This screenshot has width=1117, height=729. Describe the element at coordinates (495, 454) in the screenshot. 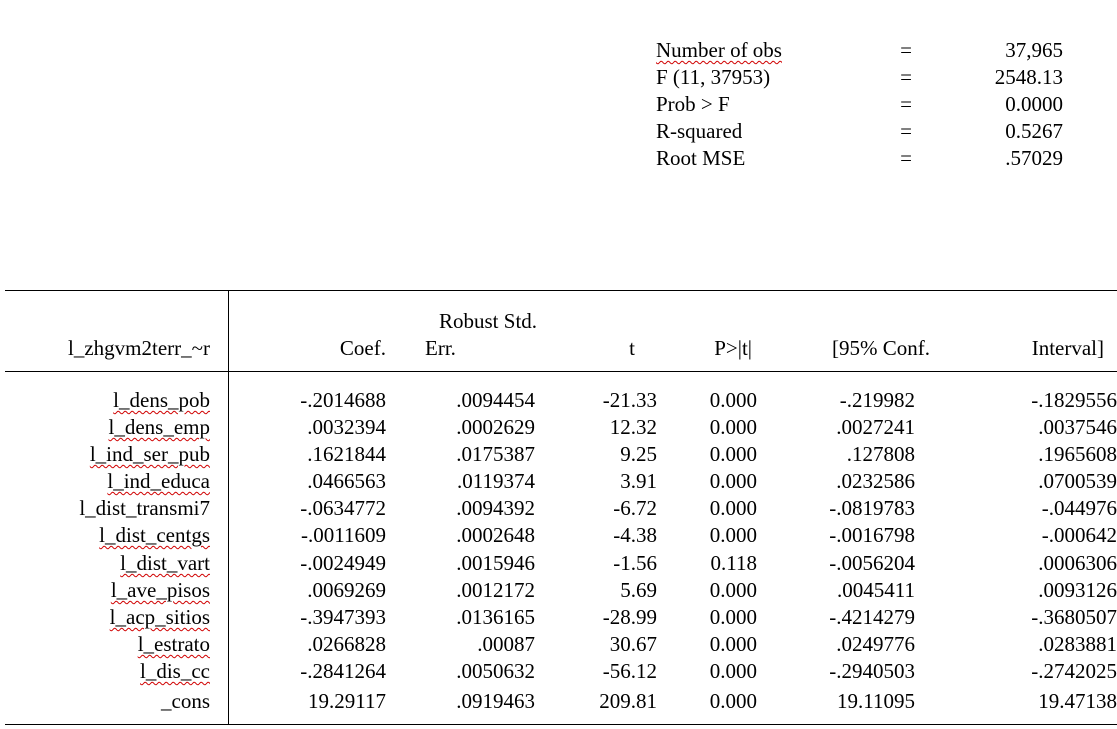

I see `std-err-cell: .0175387` at that location.